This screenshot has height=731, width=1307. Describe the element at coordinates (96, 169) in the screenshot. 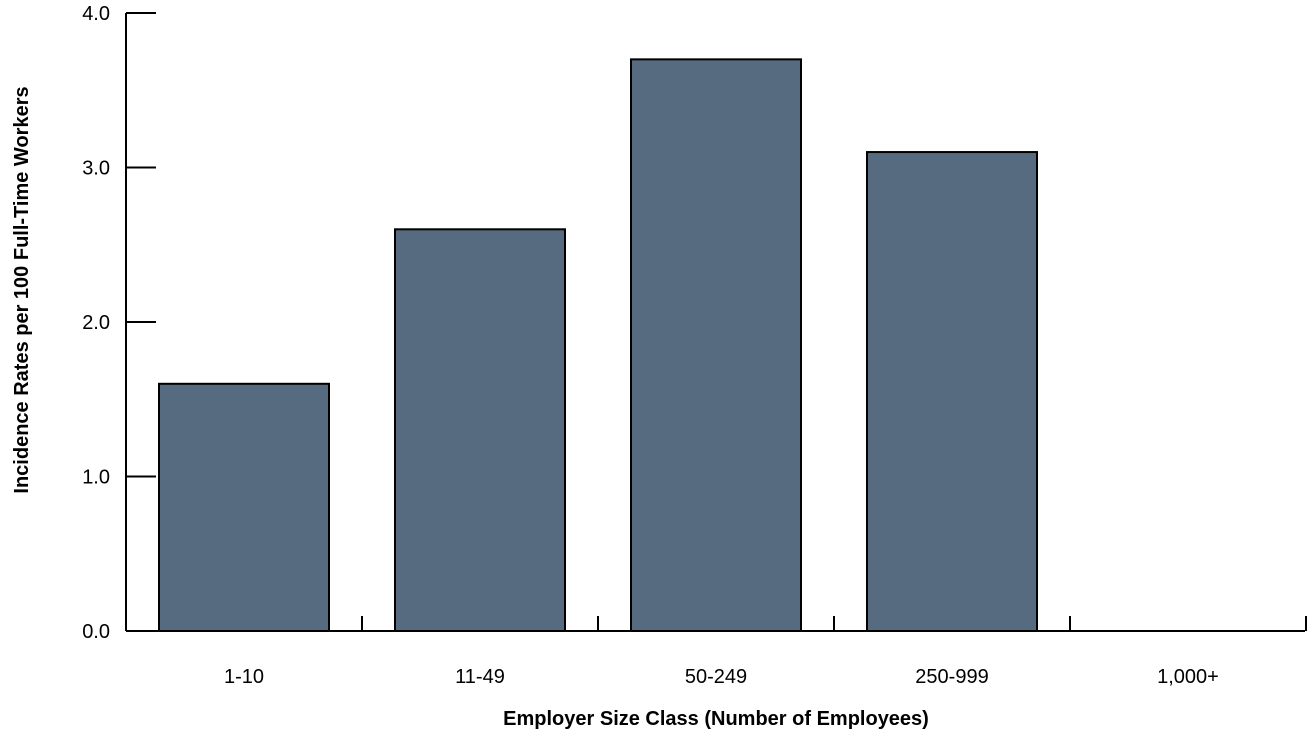

I see `y-tick-label: 3.0` at that location.